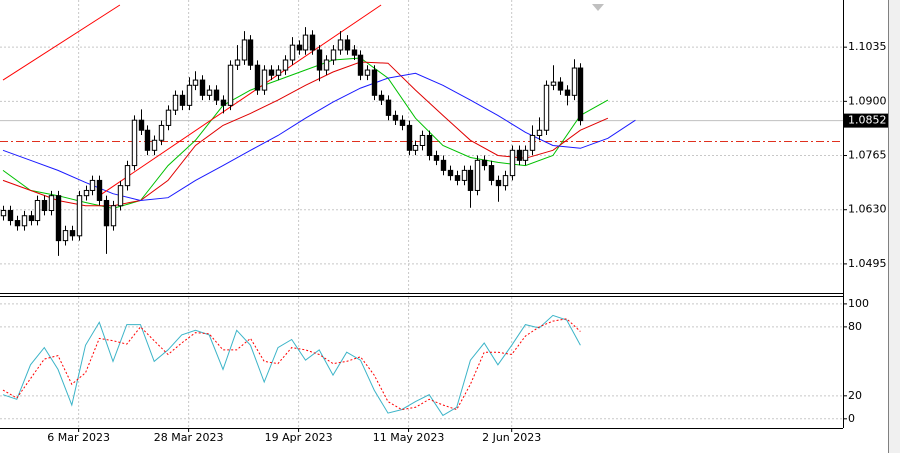 The width and height of the screenshot is (900, 457). I want to click on price-label-box, so click(866, 120).